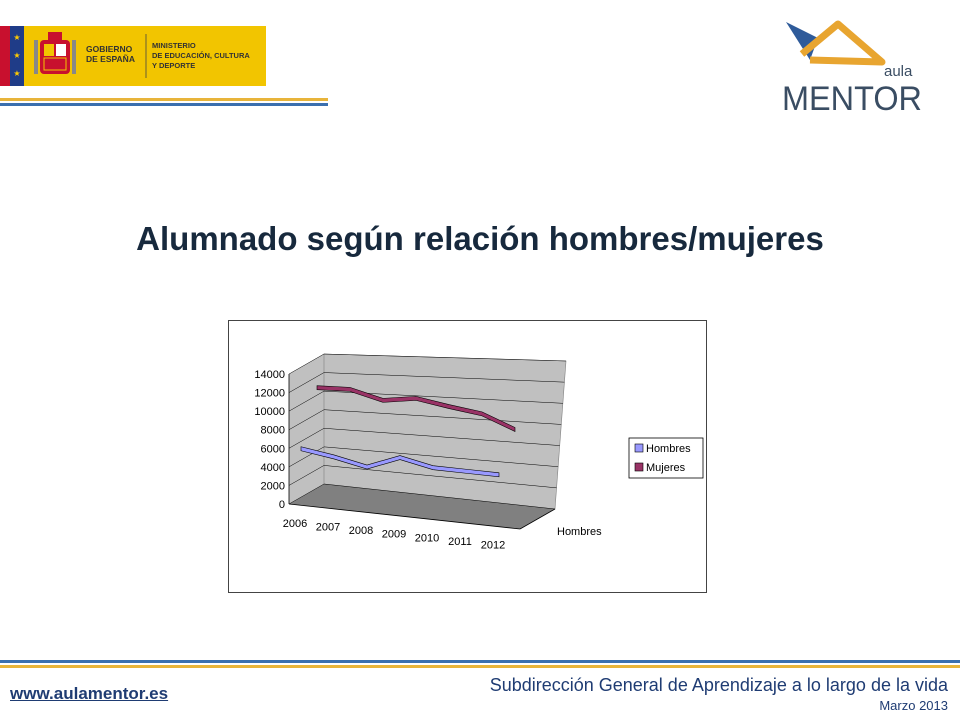 This screenshot has height=720, width=960. What do you see at coordinates (480, 238) in the screenshot?
I see `slide-title: Alumnado según relación hombres/mujeres` at bounding box center [480, 238].